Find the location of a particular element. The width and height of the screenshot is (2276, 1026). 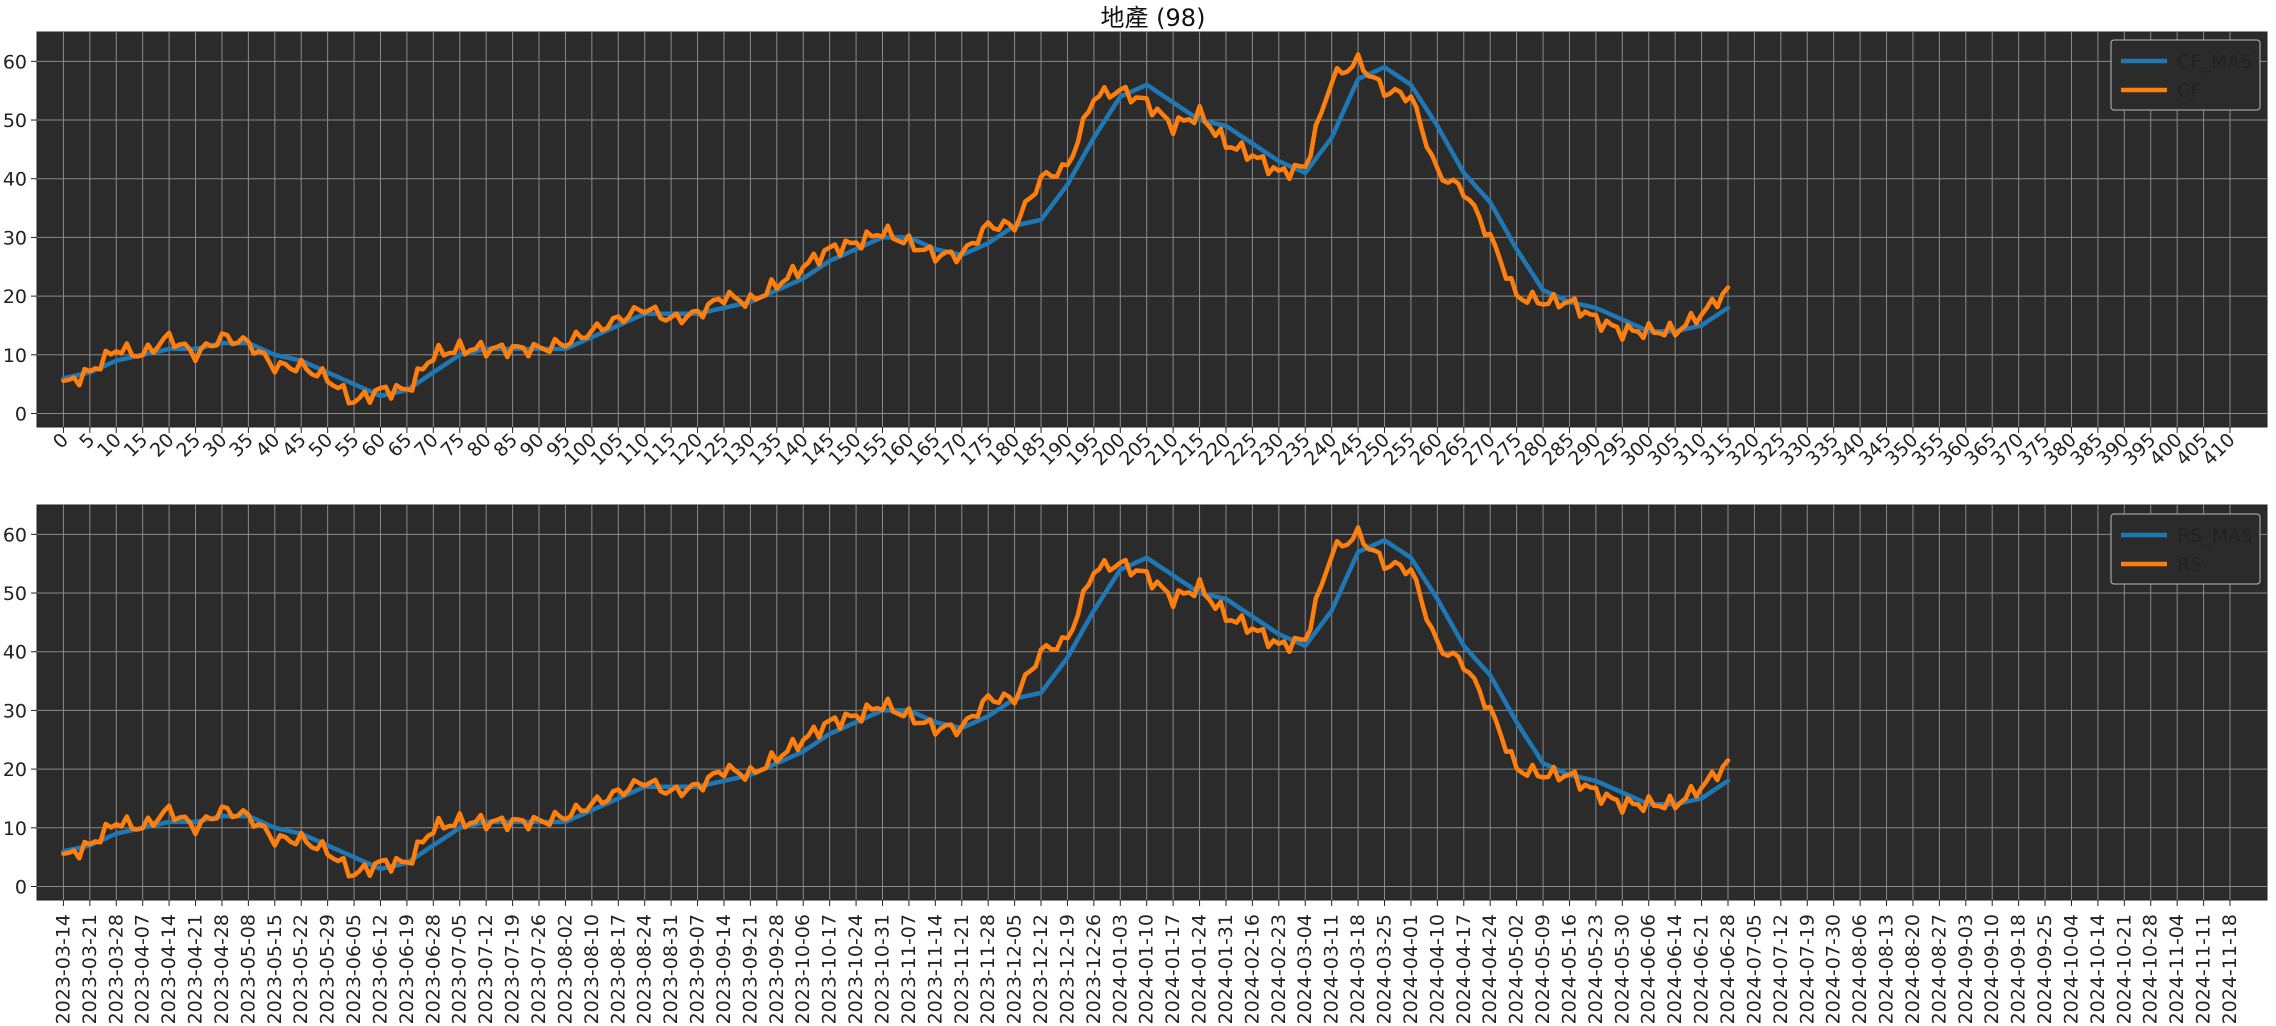

rs-x-tick-label: 2024-10-04 is located at coordinates (2071, 969).